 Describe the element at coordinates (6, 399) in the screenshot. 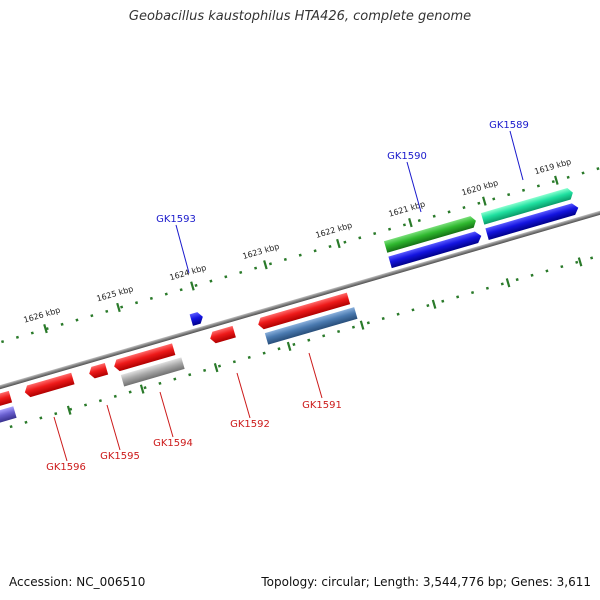

I see `gene-left-red` at that location.